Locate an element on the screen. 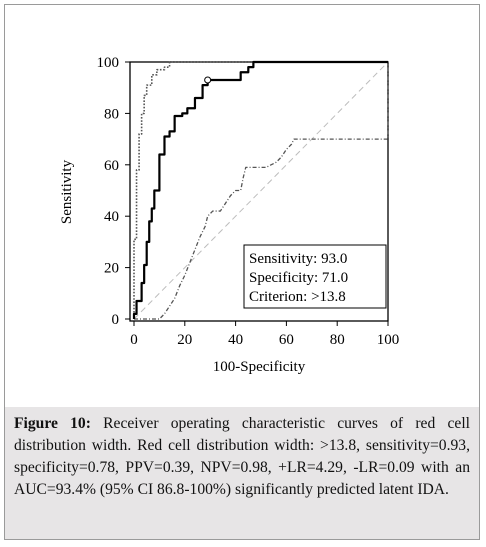  x-tick-label: 0 is located at coordinates (134, 340).